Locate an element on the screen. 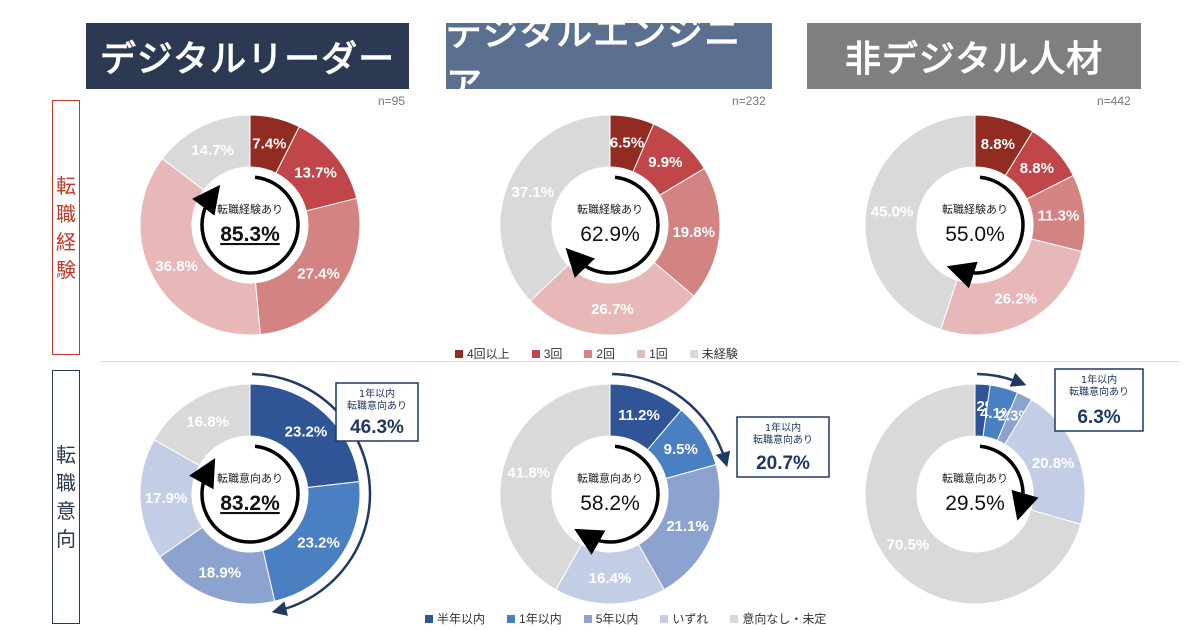  slice-value-label: 26.2% is located at coordinates (1015, 299).